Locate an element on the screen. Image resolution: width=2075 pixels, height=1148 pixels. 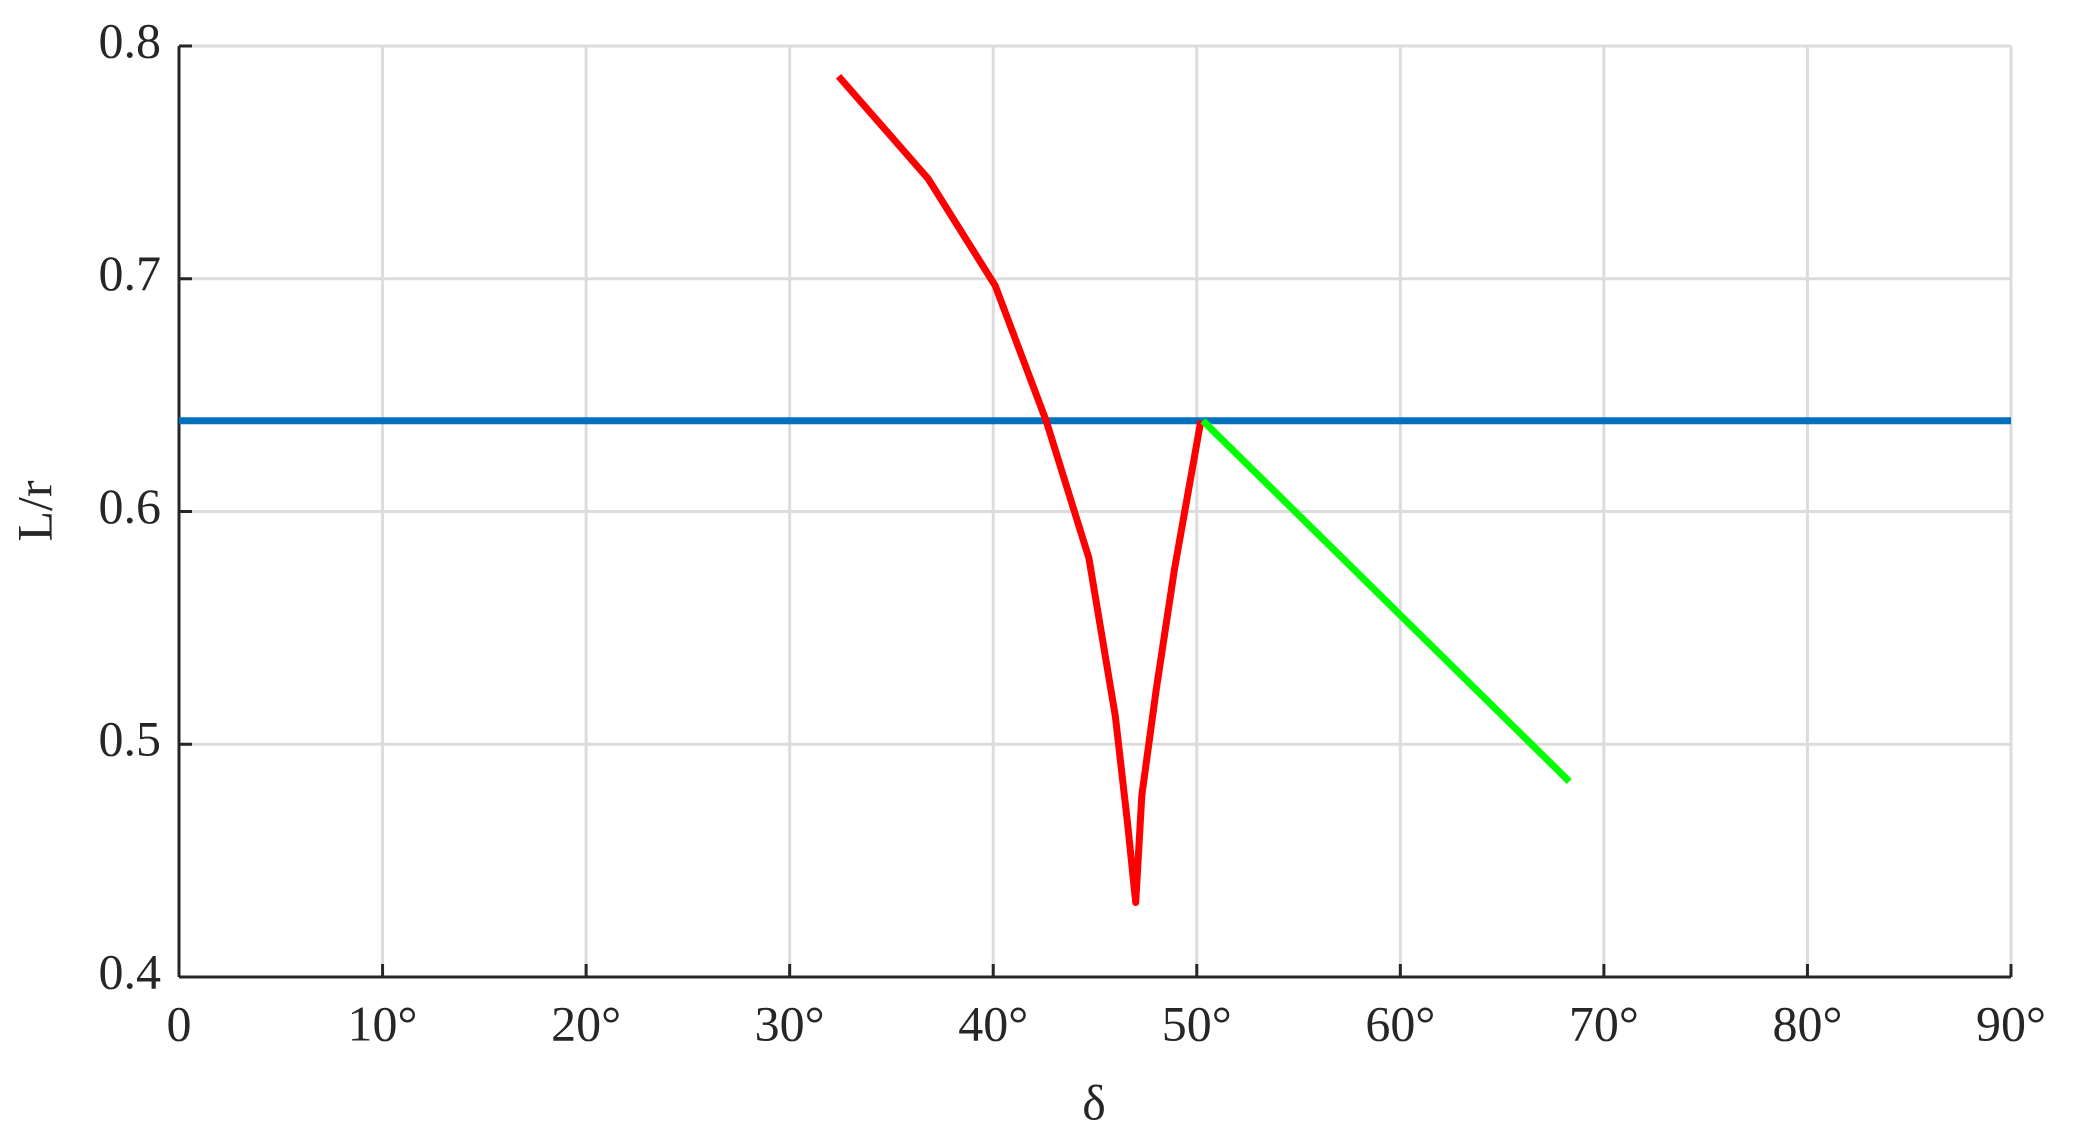
x-axis-label: δ is located at coordinates (1094, 1102).